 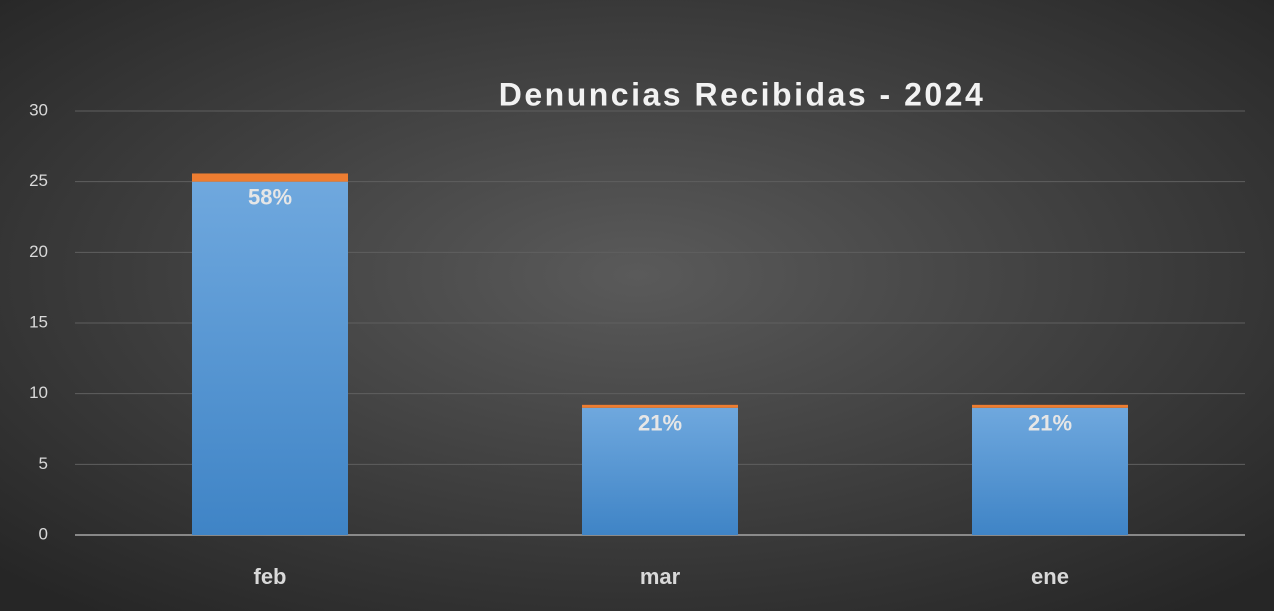 I want to click on y-tick-label: 15, so click(x=38, y=321).